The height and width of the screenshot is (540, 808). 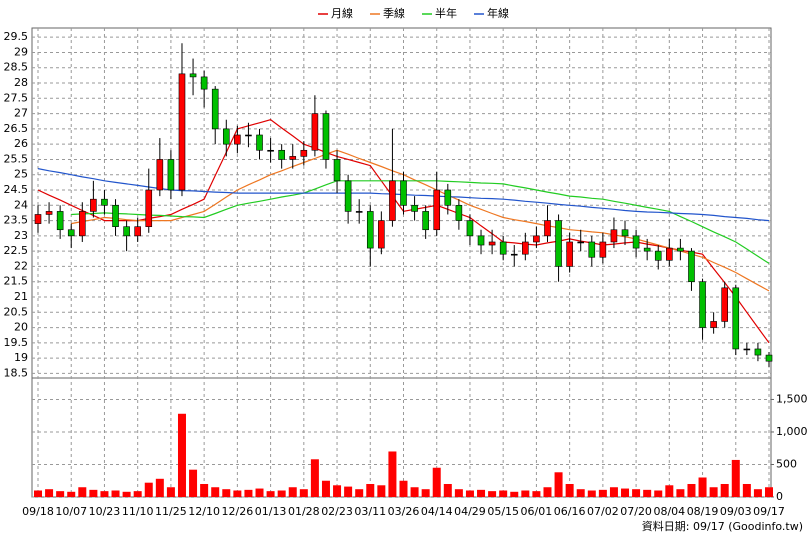 I want to click on x-tick-label: 09/17, so click(x=769, y=511).